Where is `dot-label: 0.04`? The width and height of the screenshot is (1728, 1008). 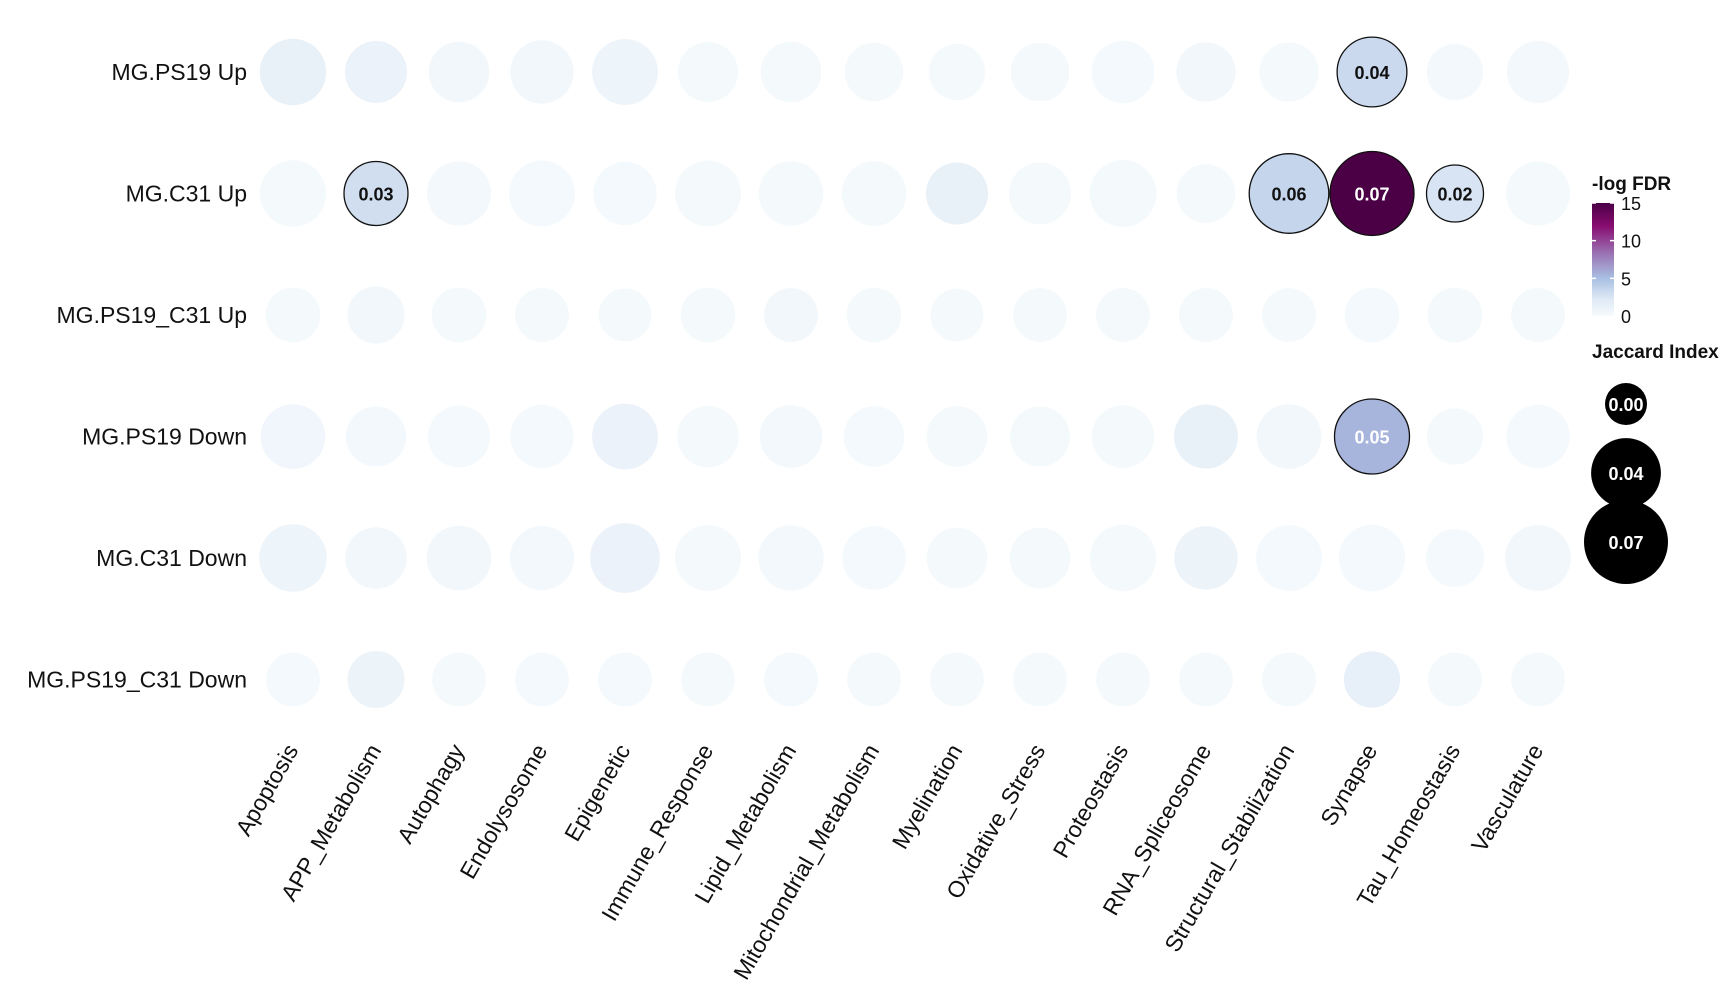 dot-label: 0.04 is located at coordinates (1371, 73).